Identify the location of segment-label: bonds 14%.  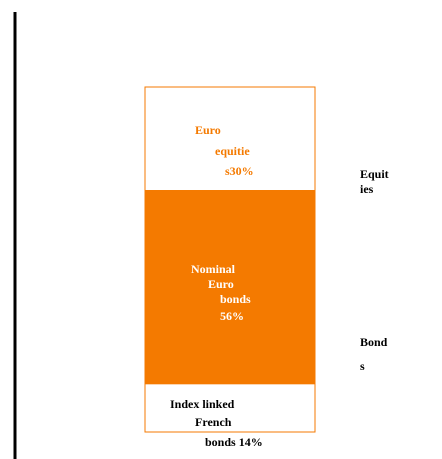
(234, 442).